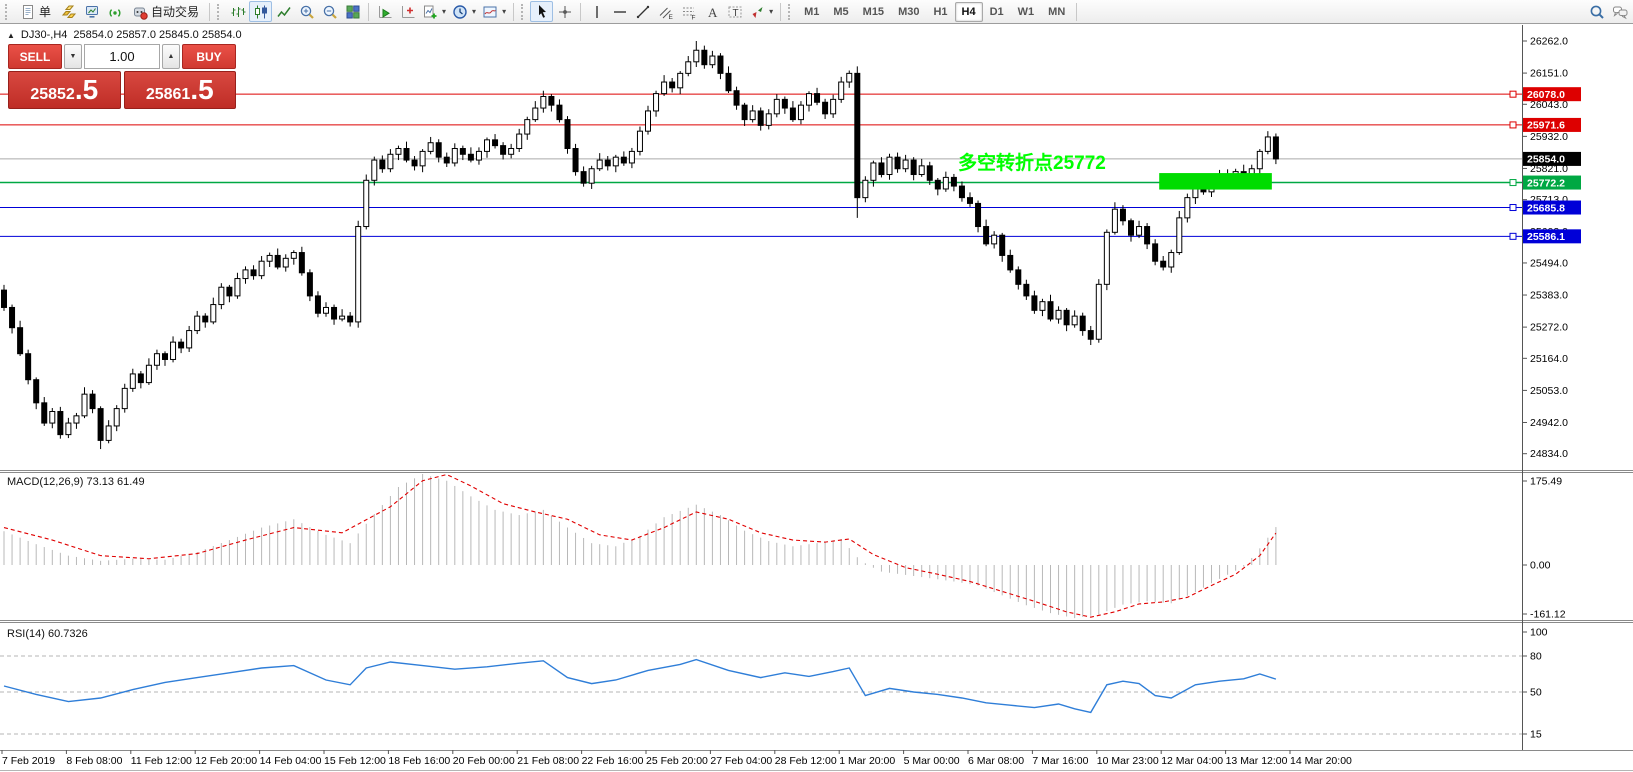  I want to click on svg-text: 12 Feb 20:00, so click(226, 761).